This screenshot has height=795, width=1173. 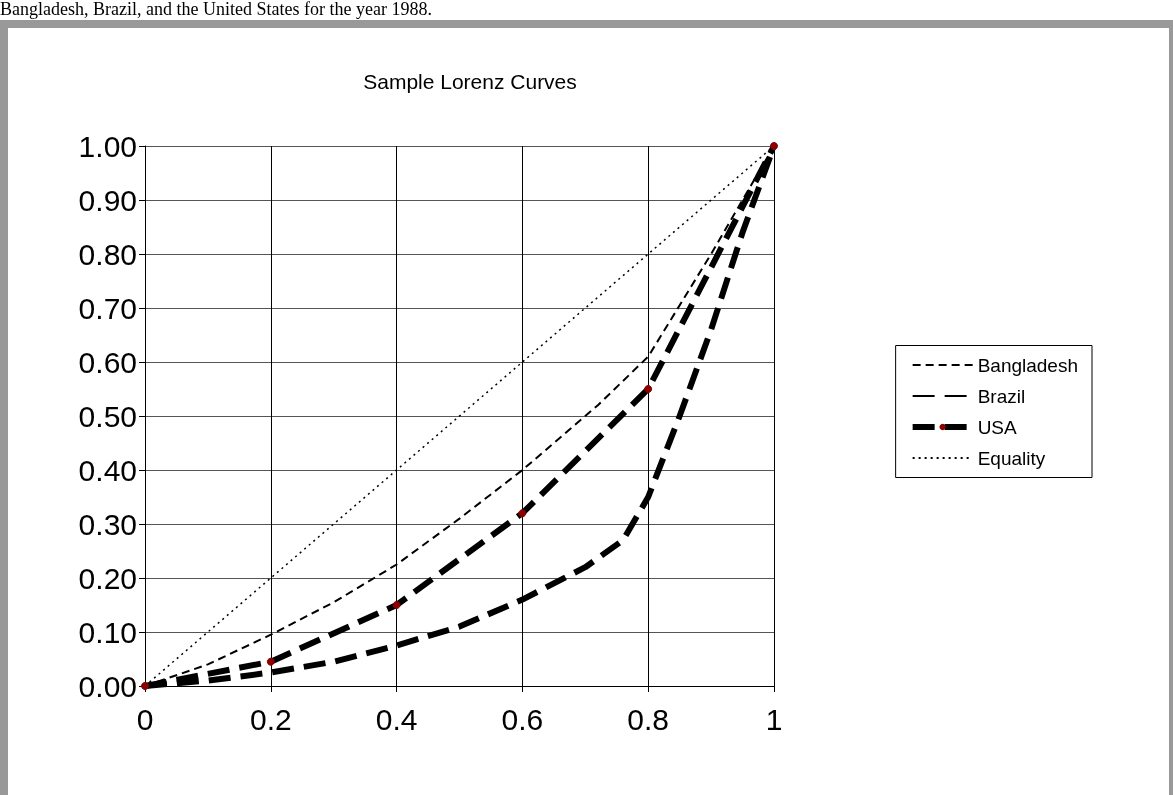 What do you see at coordinates (107, 470) in the screenshot?
I see `y-tick-label: 0.40` at bounding box center [107, 470].